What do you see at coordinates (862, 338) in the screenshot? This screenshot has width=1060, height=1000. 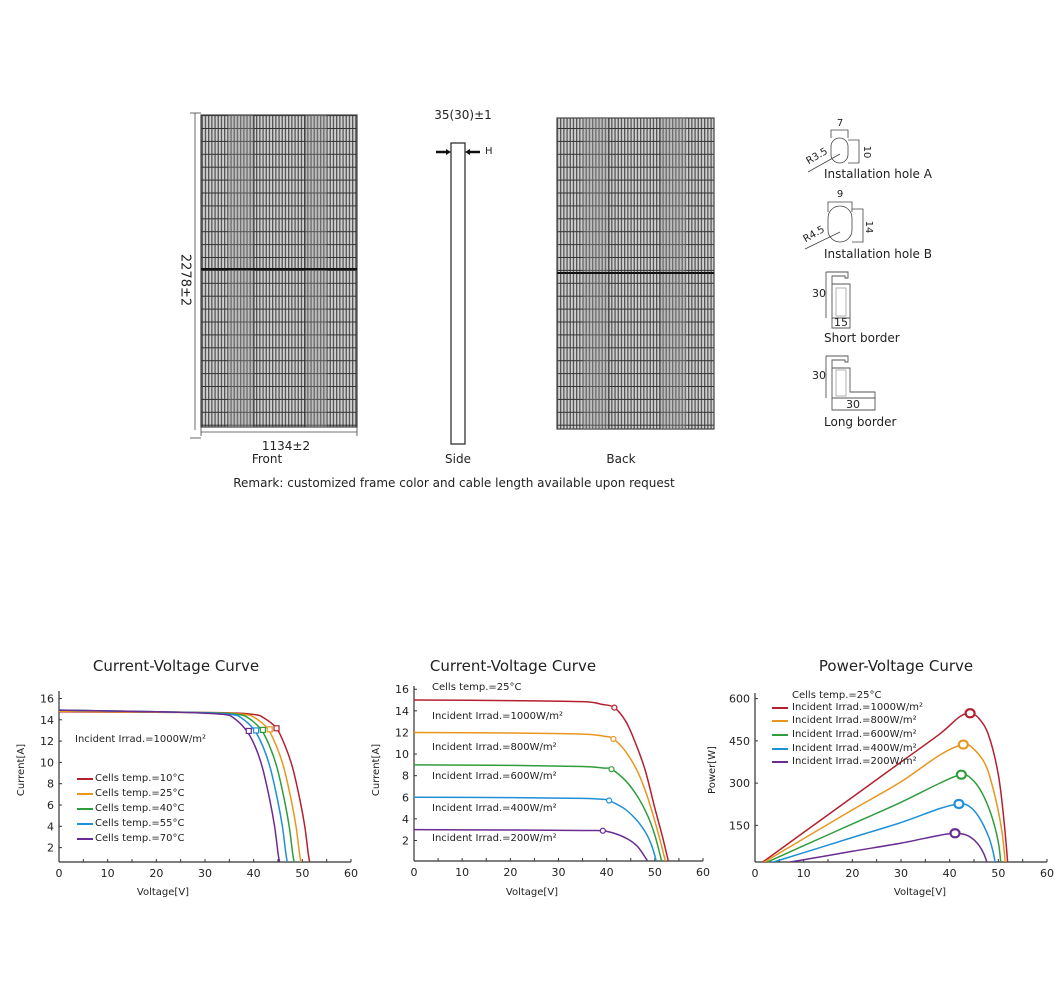 I see `short-border-label: Short border` at bounding box center [862, 338].